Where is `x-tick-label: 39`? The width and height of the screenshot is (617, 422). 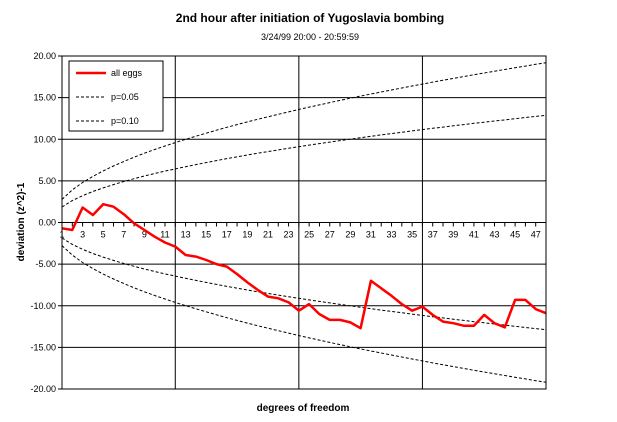 x-tick-label: 39 is located at coordinates (453, 235).